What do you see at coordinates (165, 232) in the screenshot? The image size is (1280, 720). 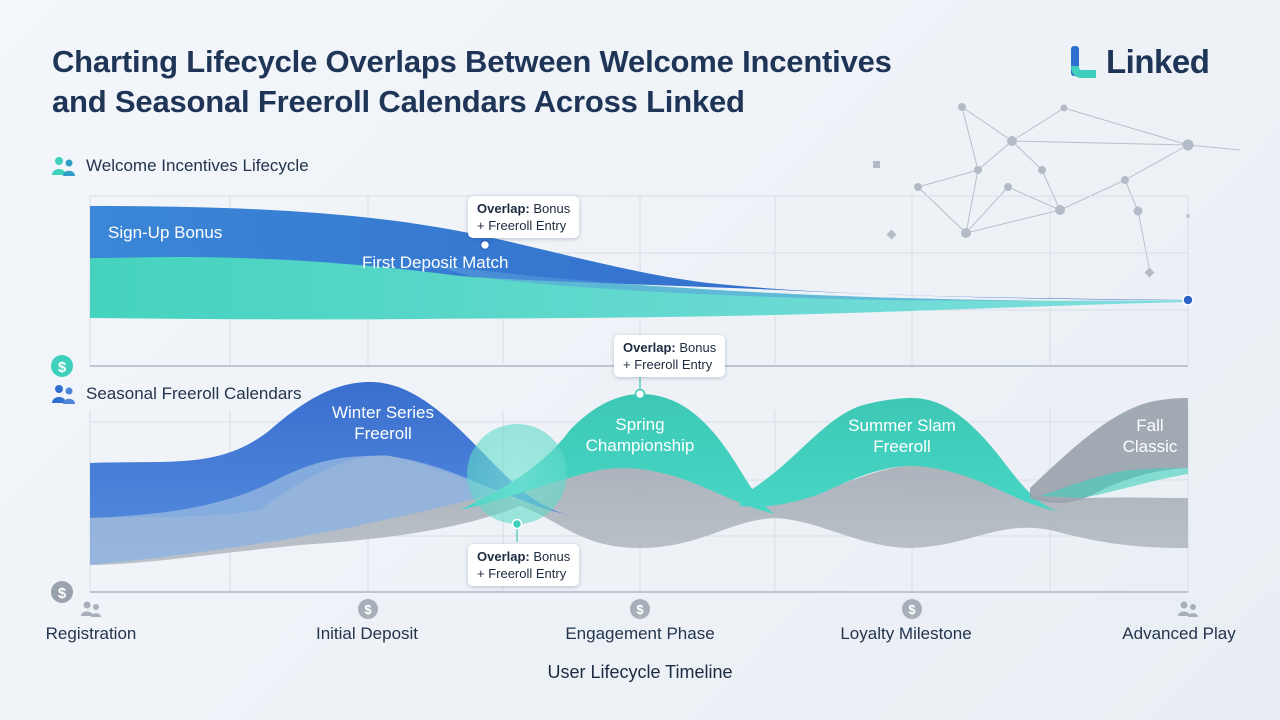 I see `sign-up-bonus-label: Sign-Up Bonus` at bounding box center [165, 232].